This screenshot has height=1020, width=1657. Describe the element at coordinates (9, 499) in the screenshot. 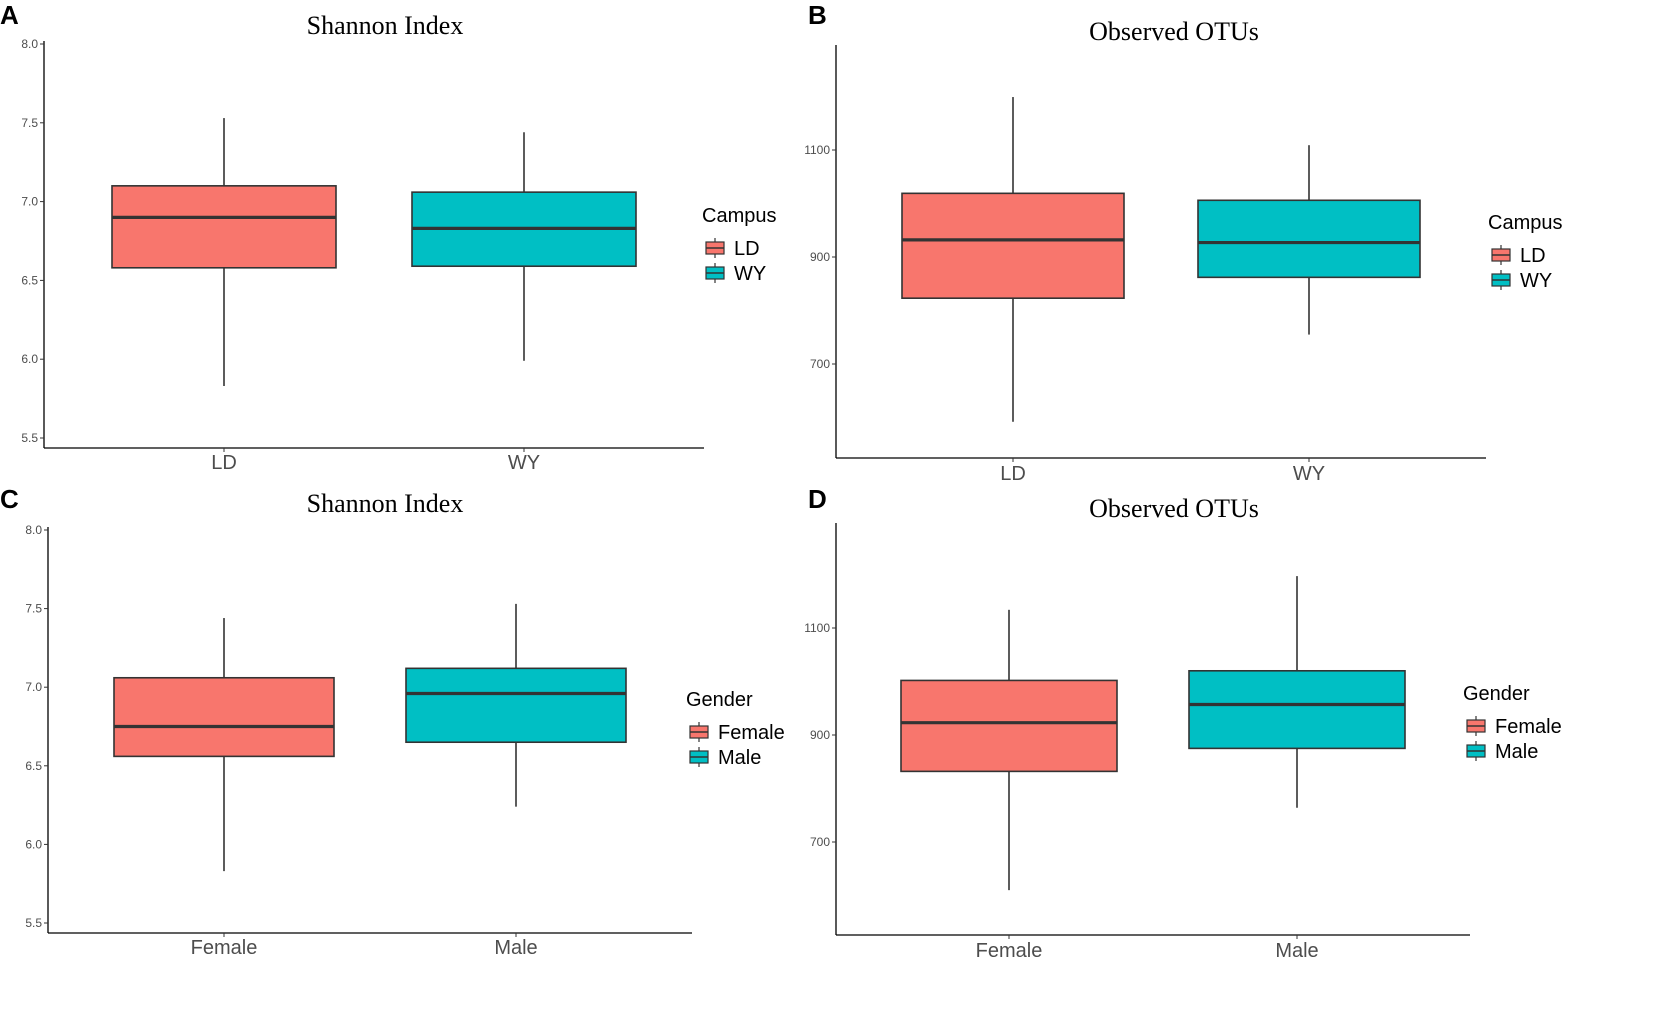

I see `panel-label: C` at that location.